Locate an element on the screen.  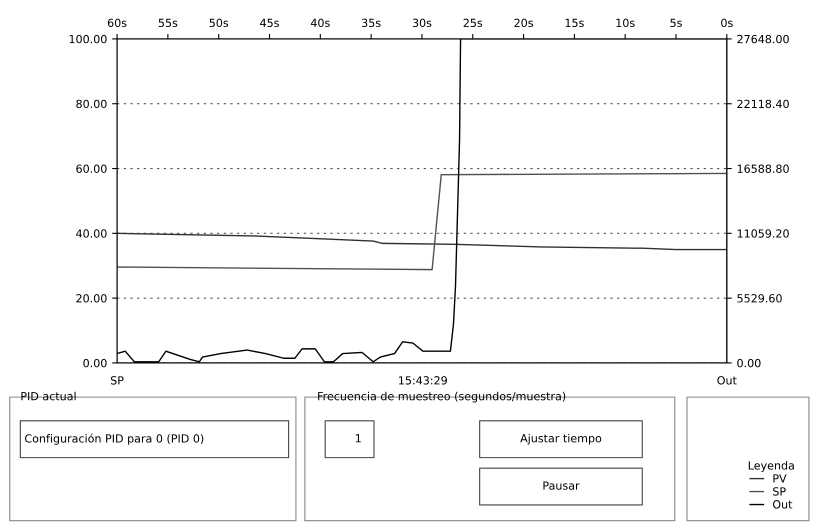
text: 1 is located at coordinates (358, 438).